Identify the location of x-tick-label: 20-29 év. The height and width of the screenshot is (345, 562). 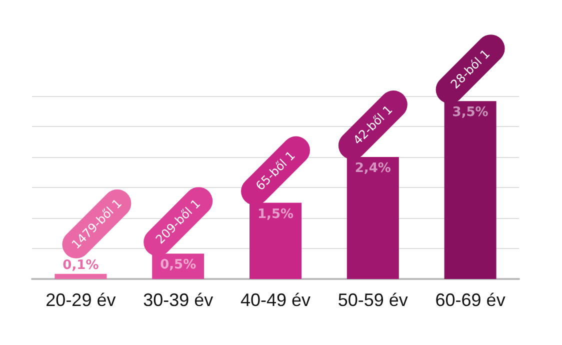
(81, 300).